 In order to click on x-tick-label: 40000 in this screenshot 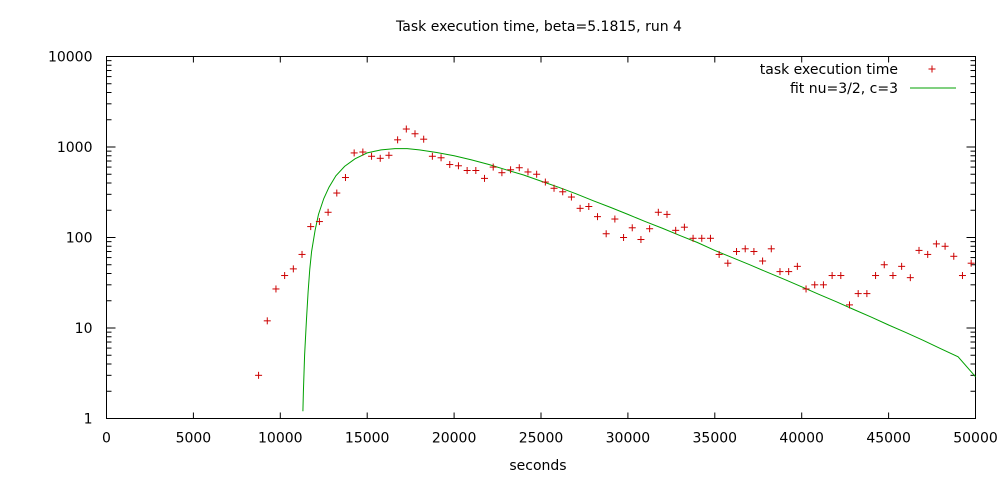, I will do `click(801, 439)`.